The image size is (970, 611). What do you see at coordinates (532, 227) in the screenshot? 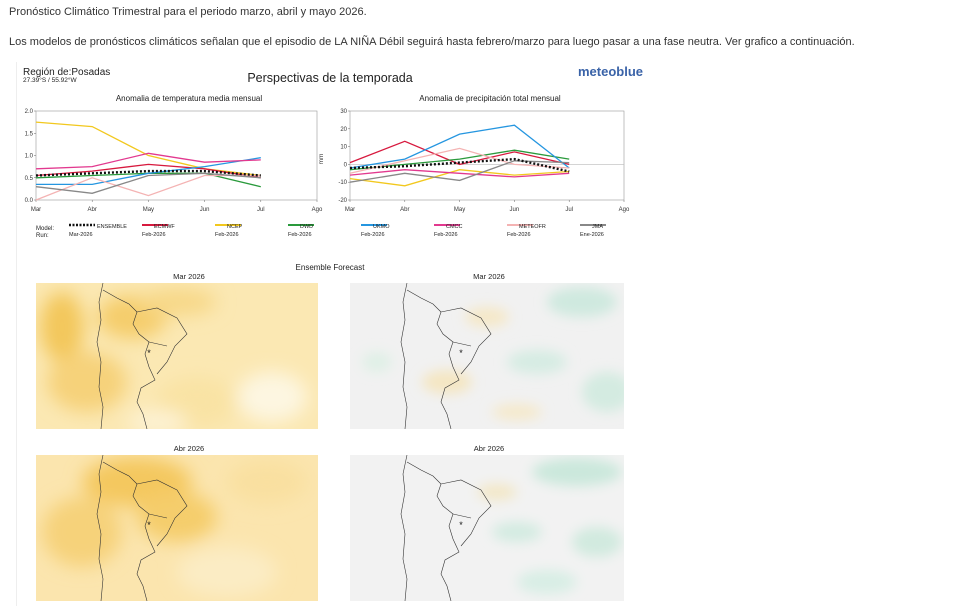
I see `legend-model-meteofr: METEOFR` at bounding box center [532, 227].